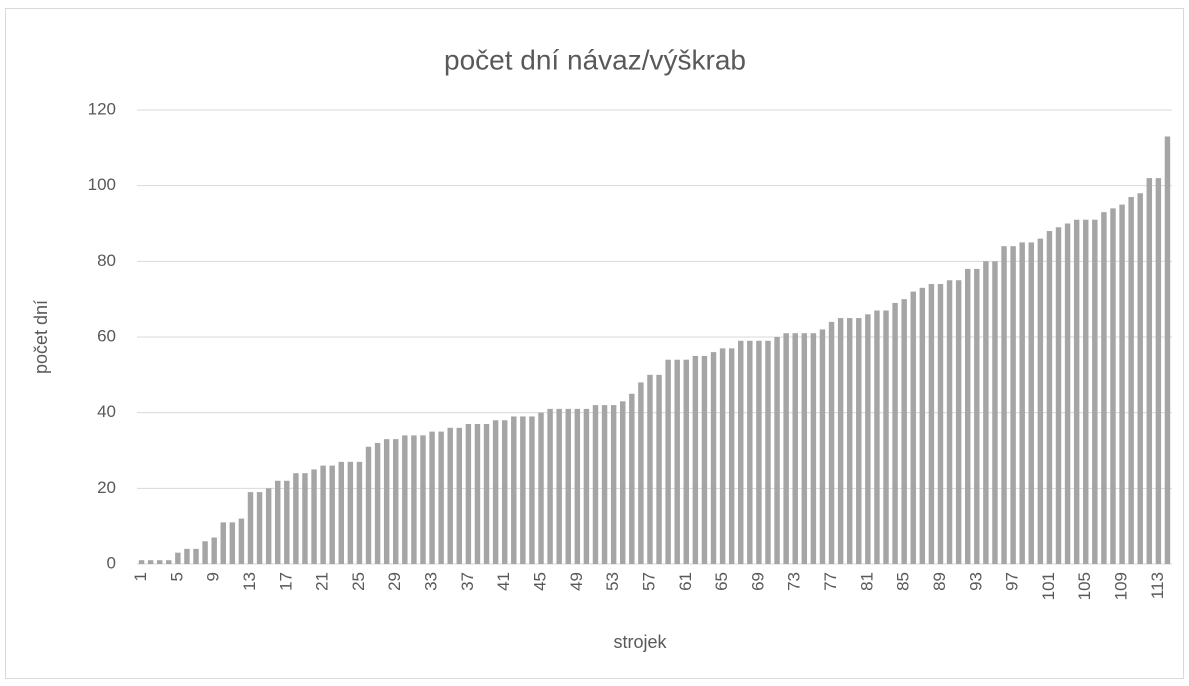 The width and height of the screenshot is (1189, 686). What do you see at coordinates (111, 562) in the screenshot?
I see `y-tick-label: 0` at bounding box center [111, 562].